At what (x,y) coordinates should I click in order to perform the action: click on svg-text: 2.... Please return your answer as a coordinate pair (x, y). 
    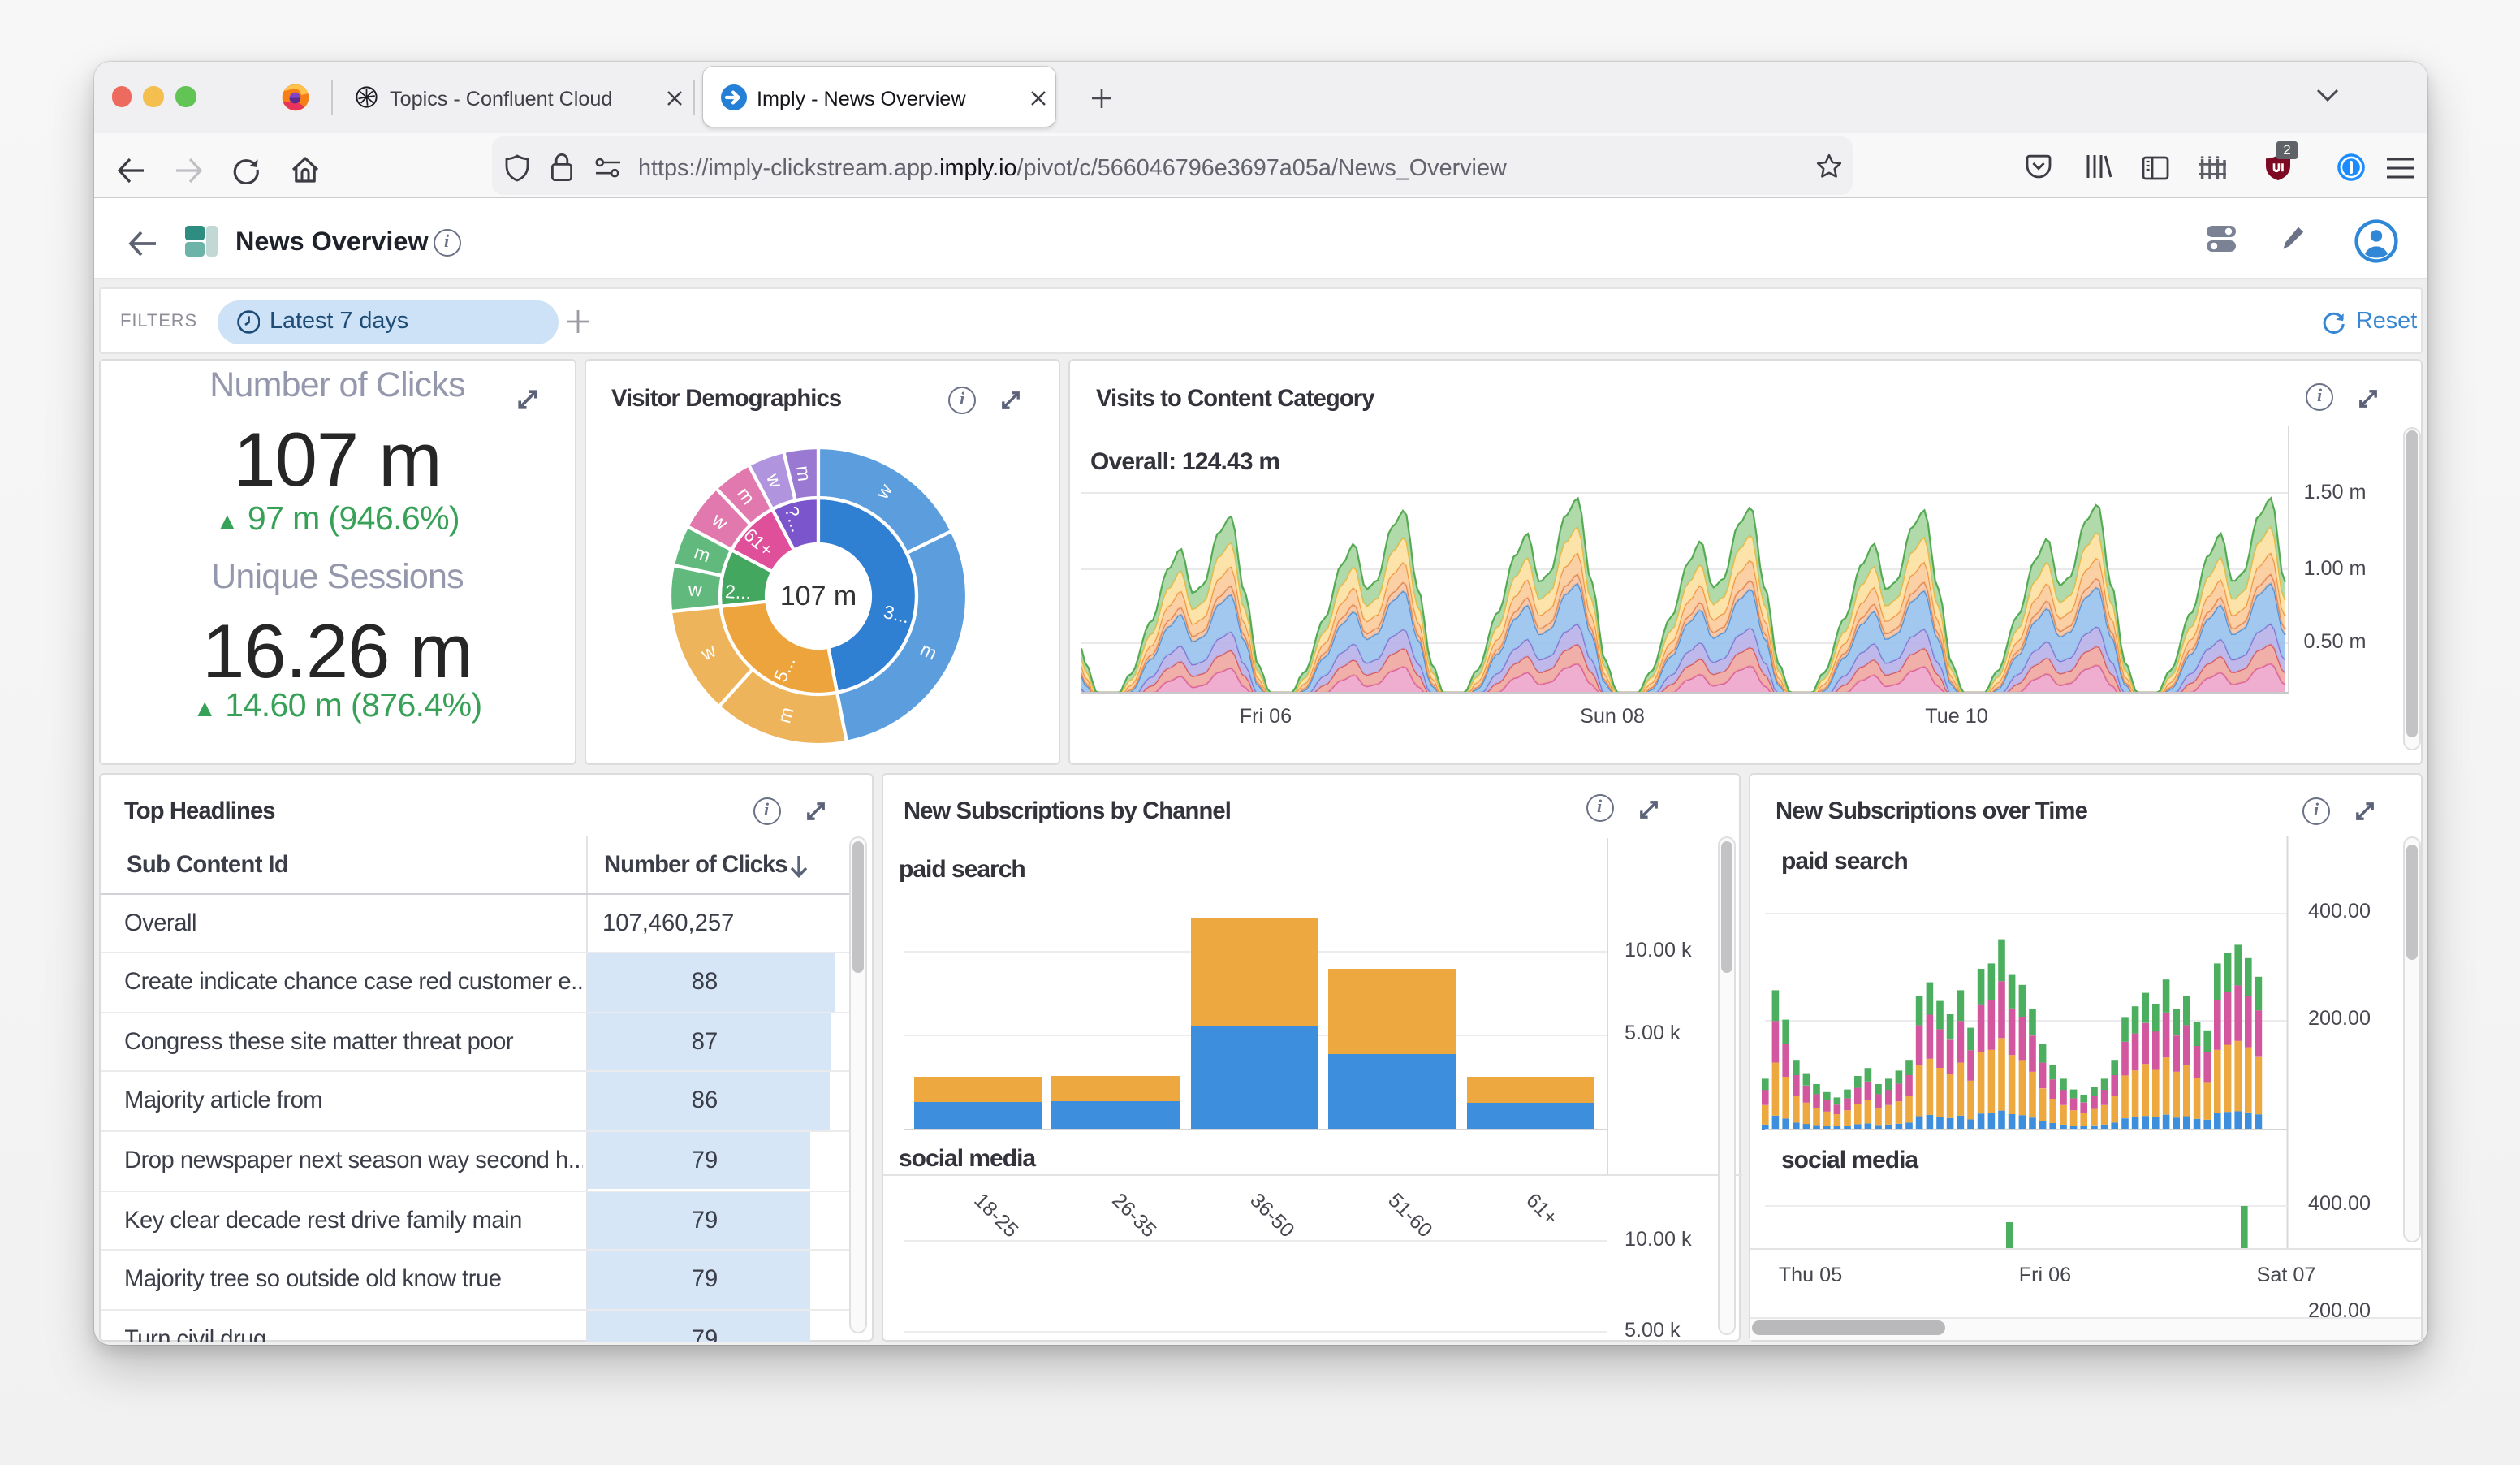
    Looking at the image, I should click on (737, 592).